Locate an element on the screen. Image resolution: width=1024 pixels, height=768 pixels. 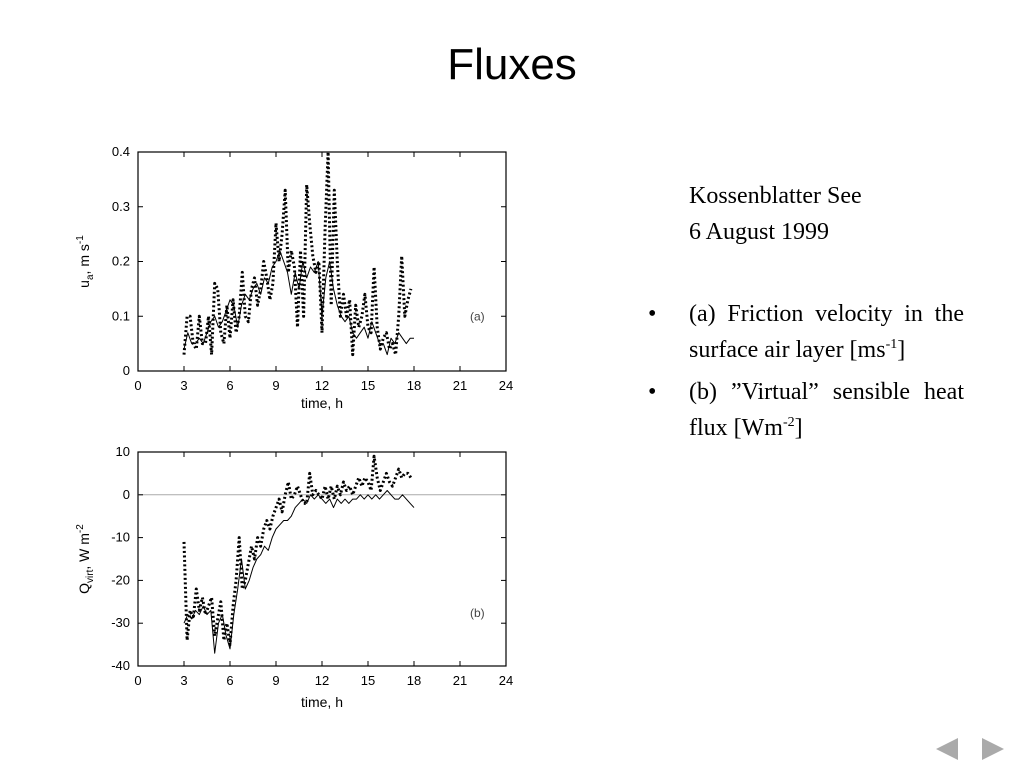
panel-label: (b) is located at coordinates (477, 613).